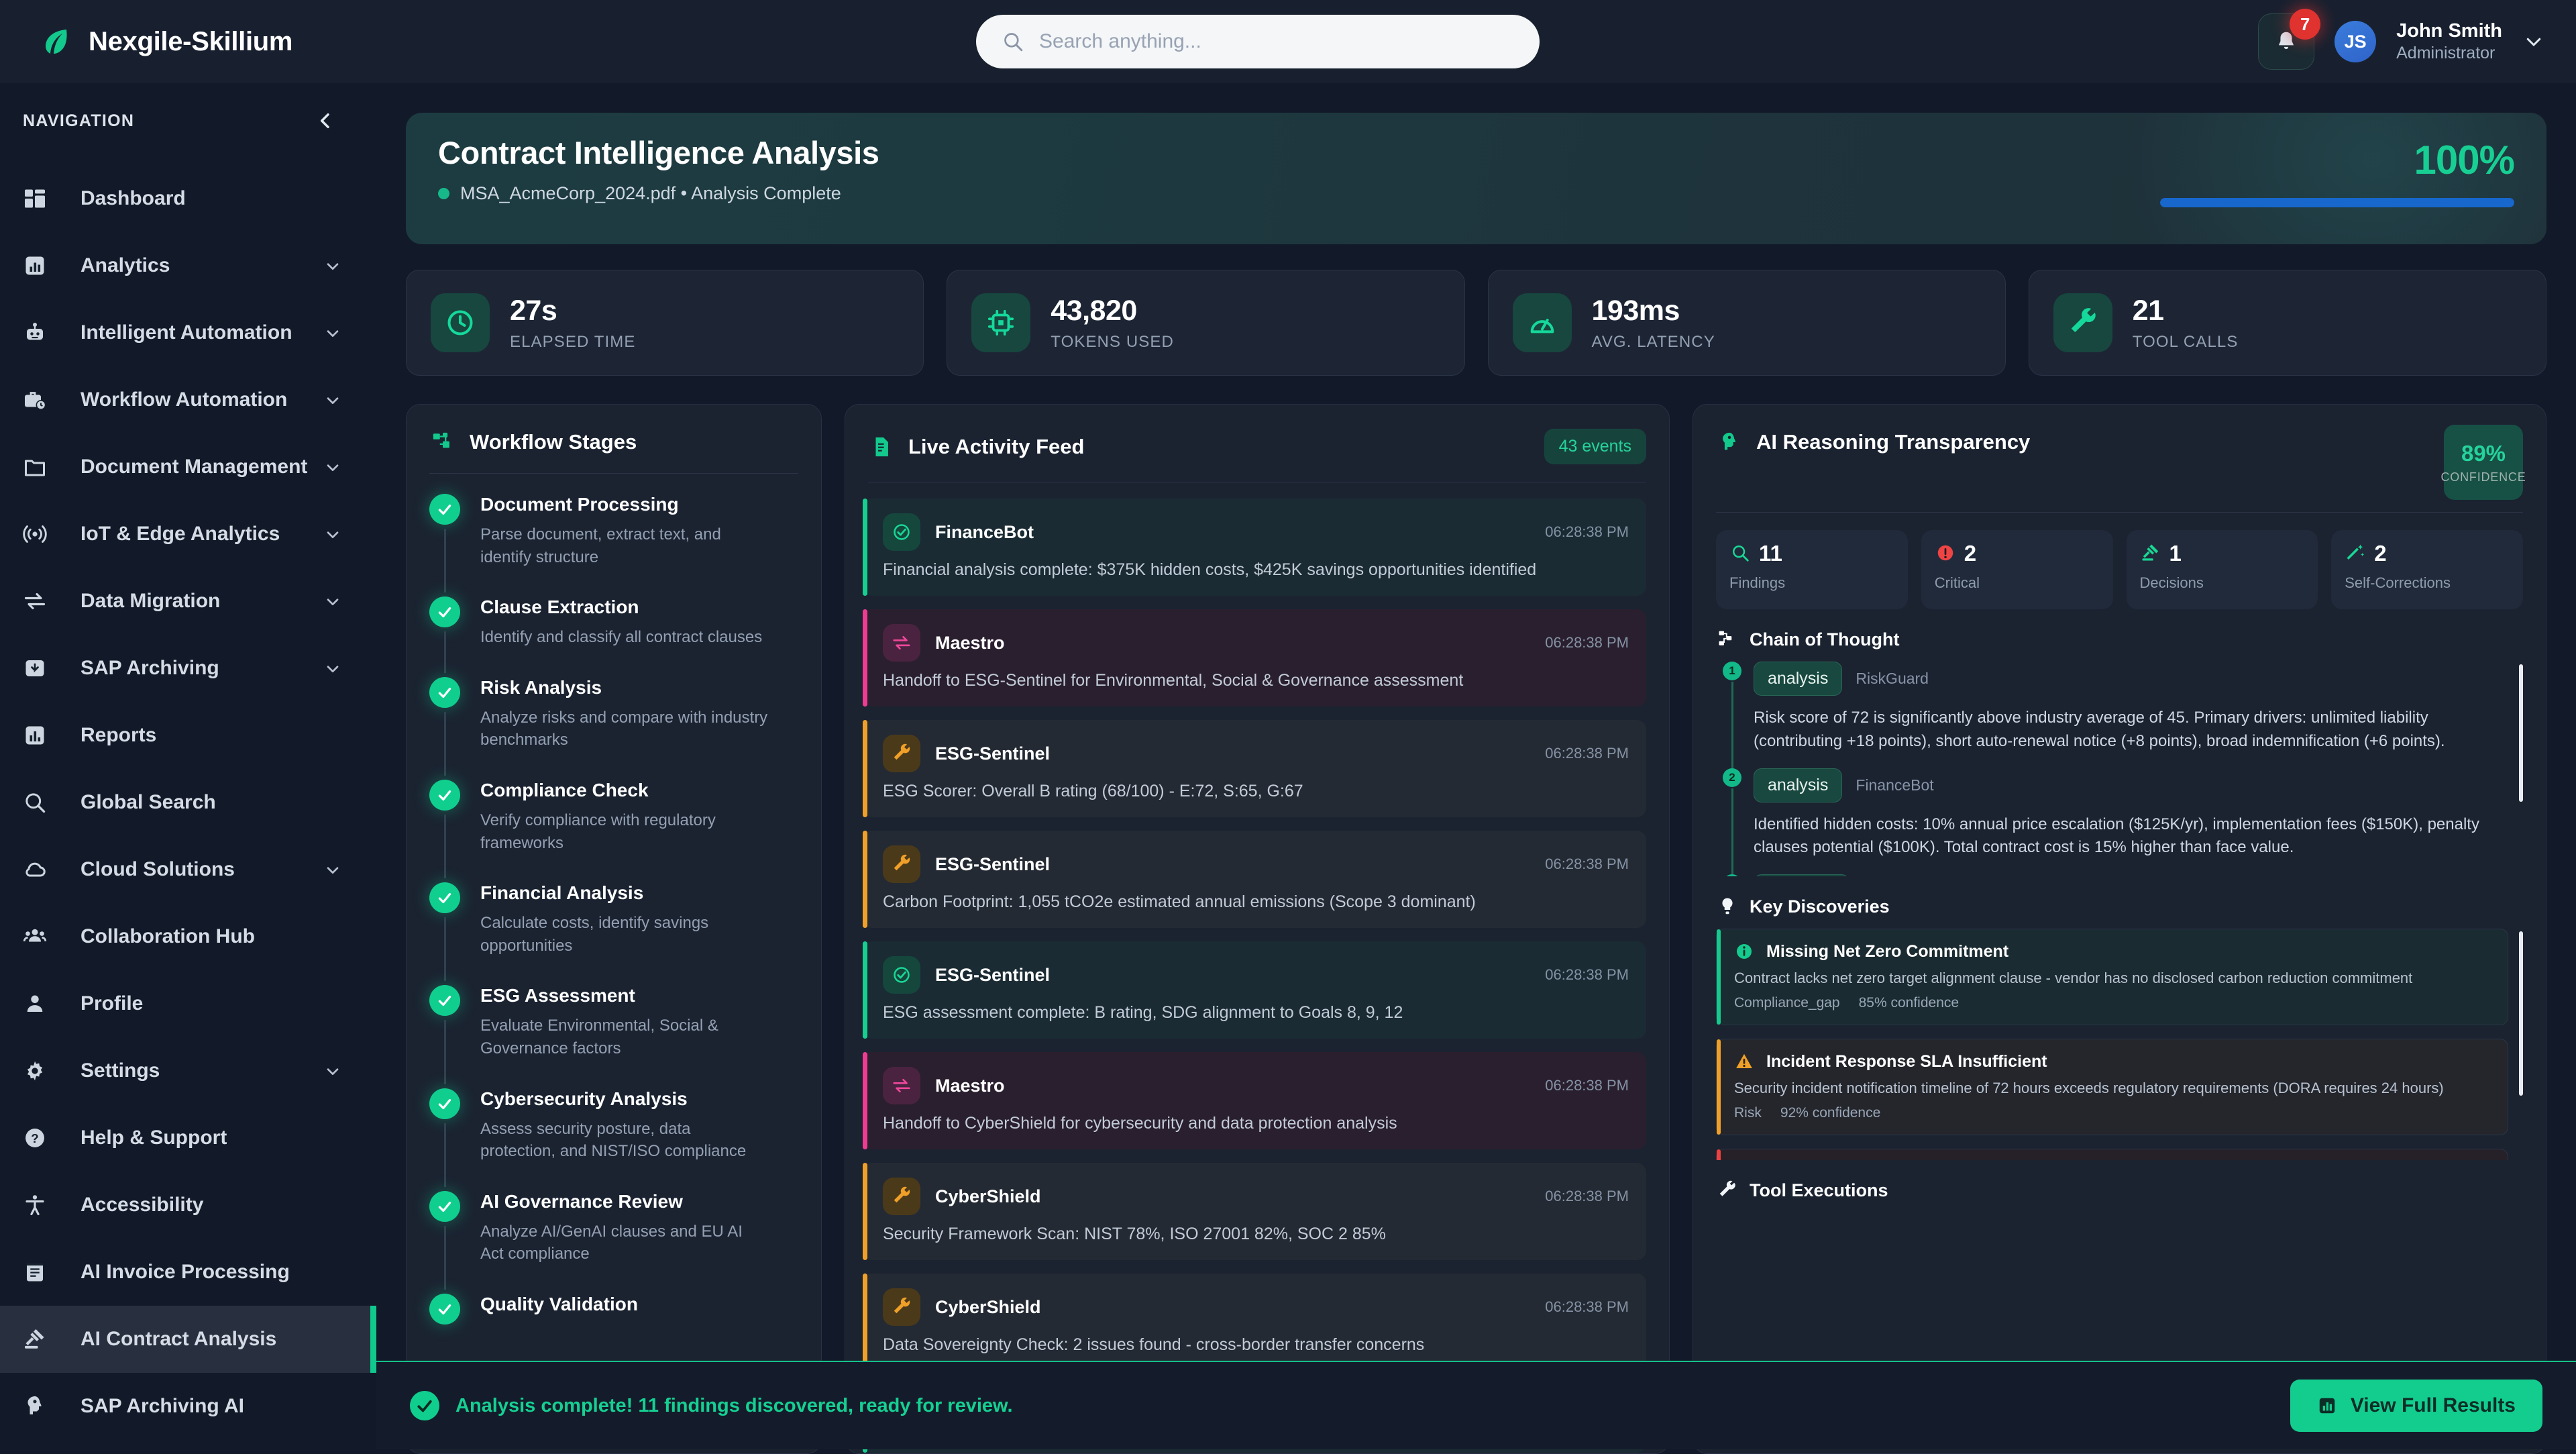 The height and width of the screenshot is (1454, 2576). What do you see at coordinates (188, 535) in the screenshot?
I see `sidebar-item-iot-edge-analytics: IoT & Edge Analytics` at bounding box center [188, 535].